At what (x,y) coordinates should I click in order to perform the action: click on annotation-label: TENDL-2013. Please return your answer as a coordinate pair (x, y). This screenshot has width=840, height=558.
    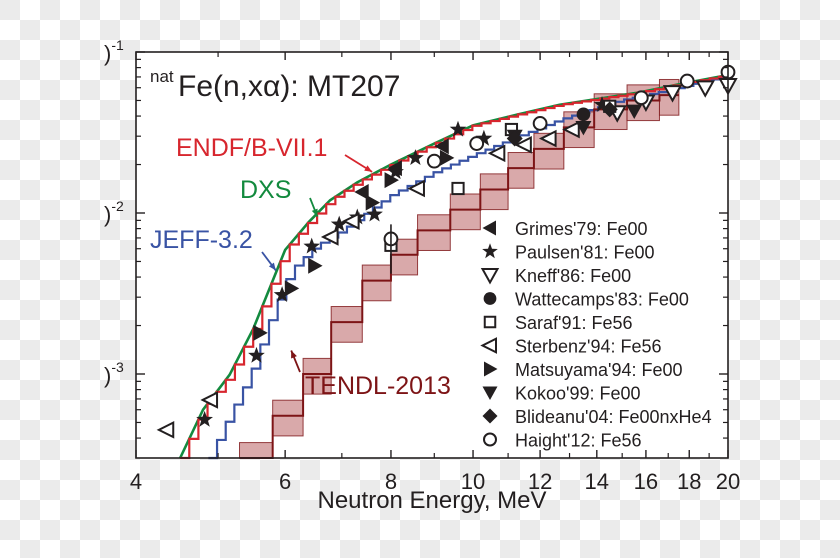
    Looking at the image, I should click on (378, 386).